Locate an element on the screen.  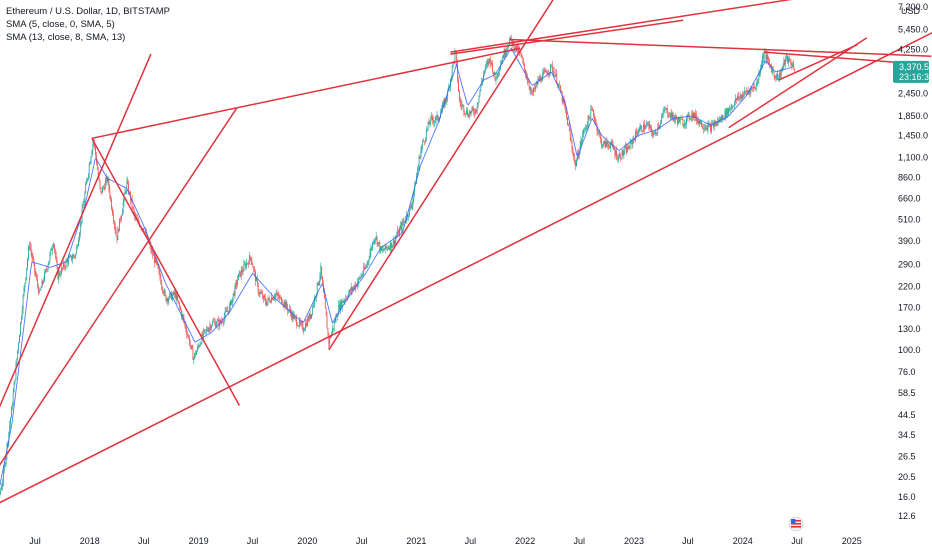
indicator-sma-13: SMA (13, close, 8, SMA, 13) is located at coordinates (88, 37).